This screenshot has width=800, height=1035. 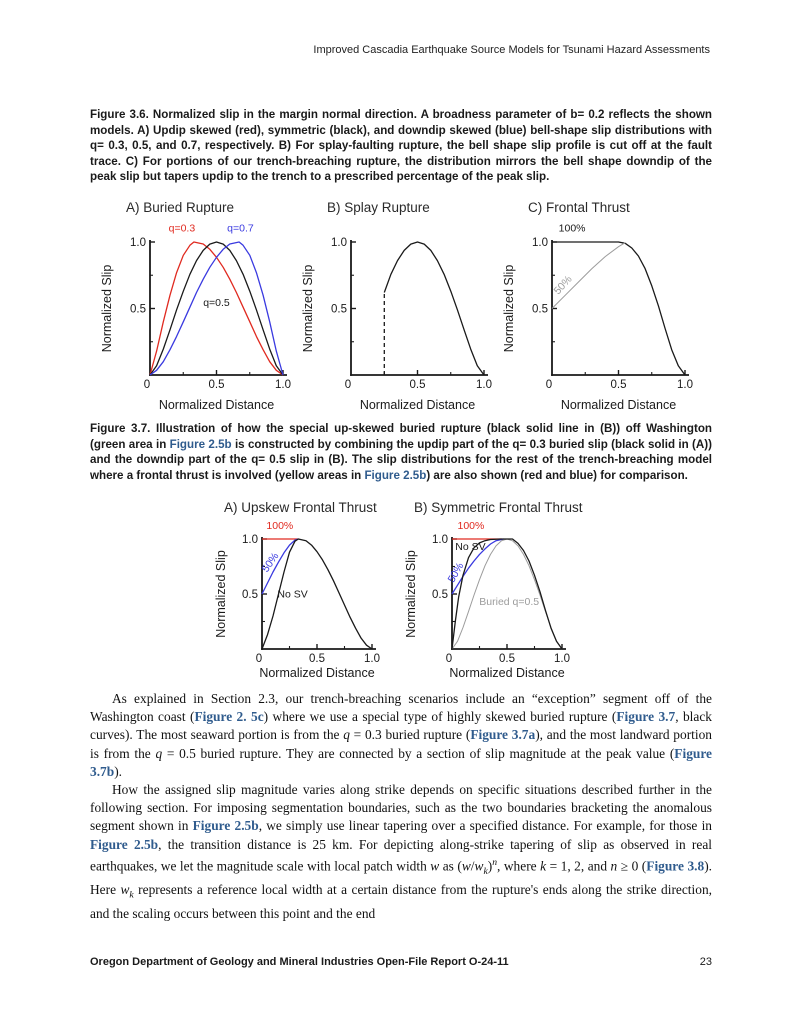 I want to click on text-run: /, so click(x=472, y=866).